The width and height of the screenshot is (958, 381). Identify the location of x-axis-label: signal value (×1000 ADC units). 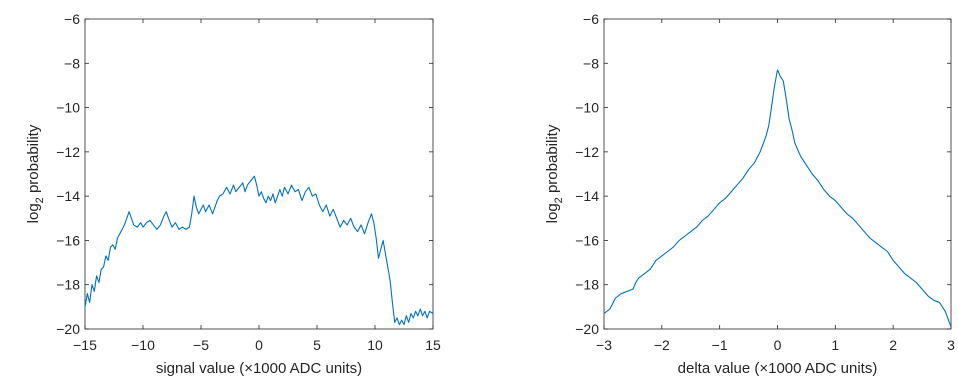
(259, 368).